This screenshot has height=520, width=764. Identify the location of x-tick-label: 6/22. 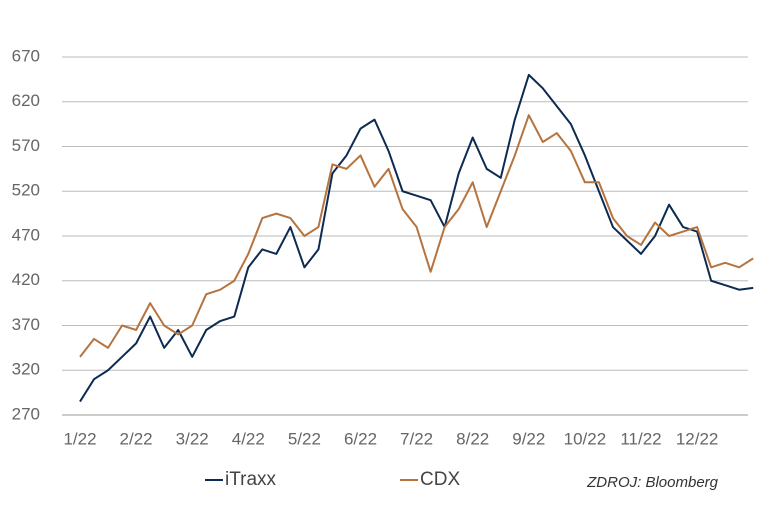
(360, 438).